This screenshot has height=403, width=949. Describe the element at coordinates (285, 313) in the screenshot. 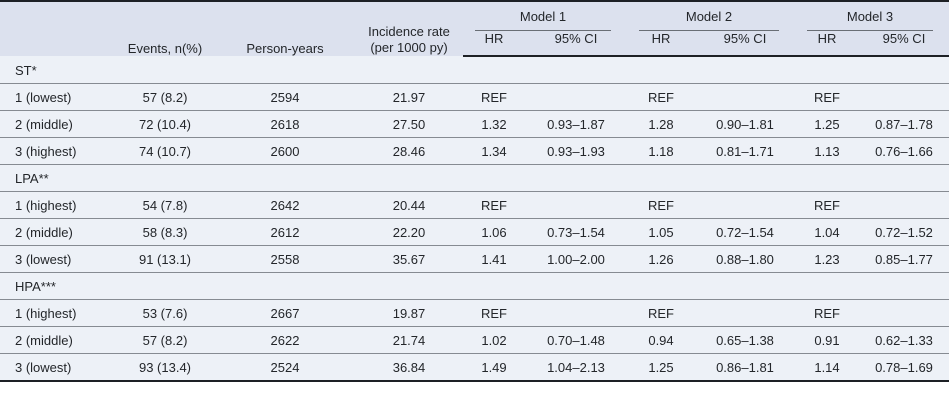

I see `cell-person-years: 2667` at that location.